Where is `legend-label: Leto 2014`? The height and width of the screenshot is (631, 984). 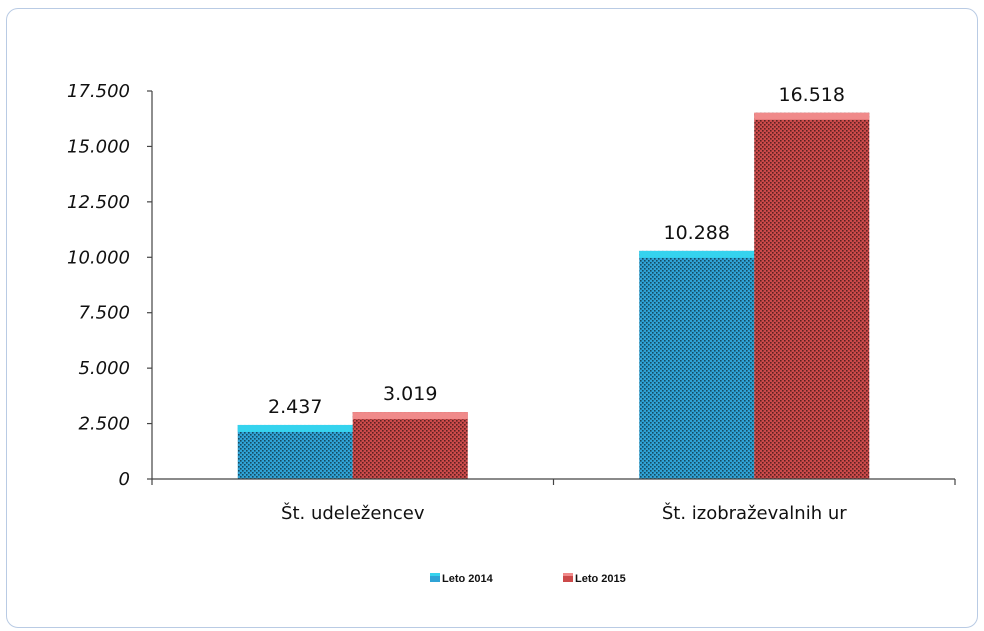
legend-label: Leto 2014 is located at coordinates (468, 579).